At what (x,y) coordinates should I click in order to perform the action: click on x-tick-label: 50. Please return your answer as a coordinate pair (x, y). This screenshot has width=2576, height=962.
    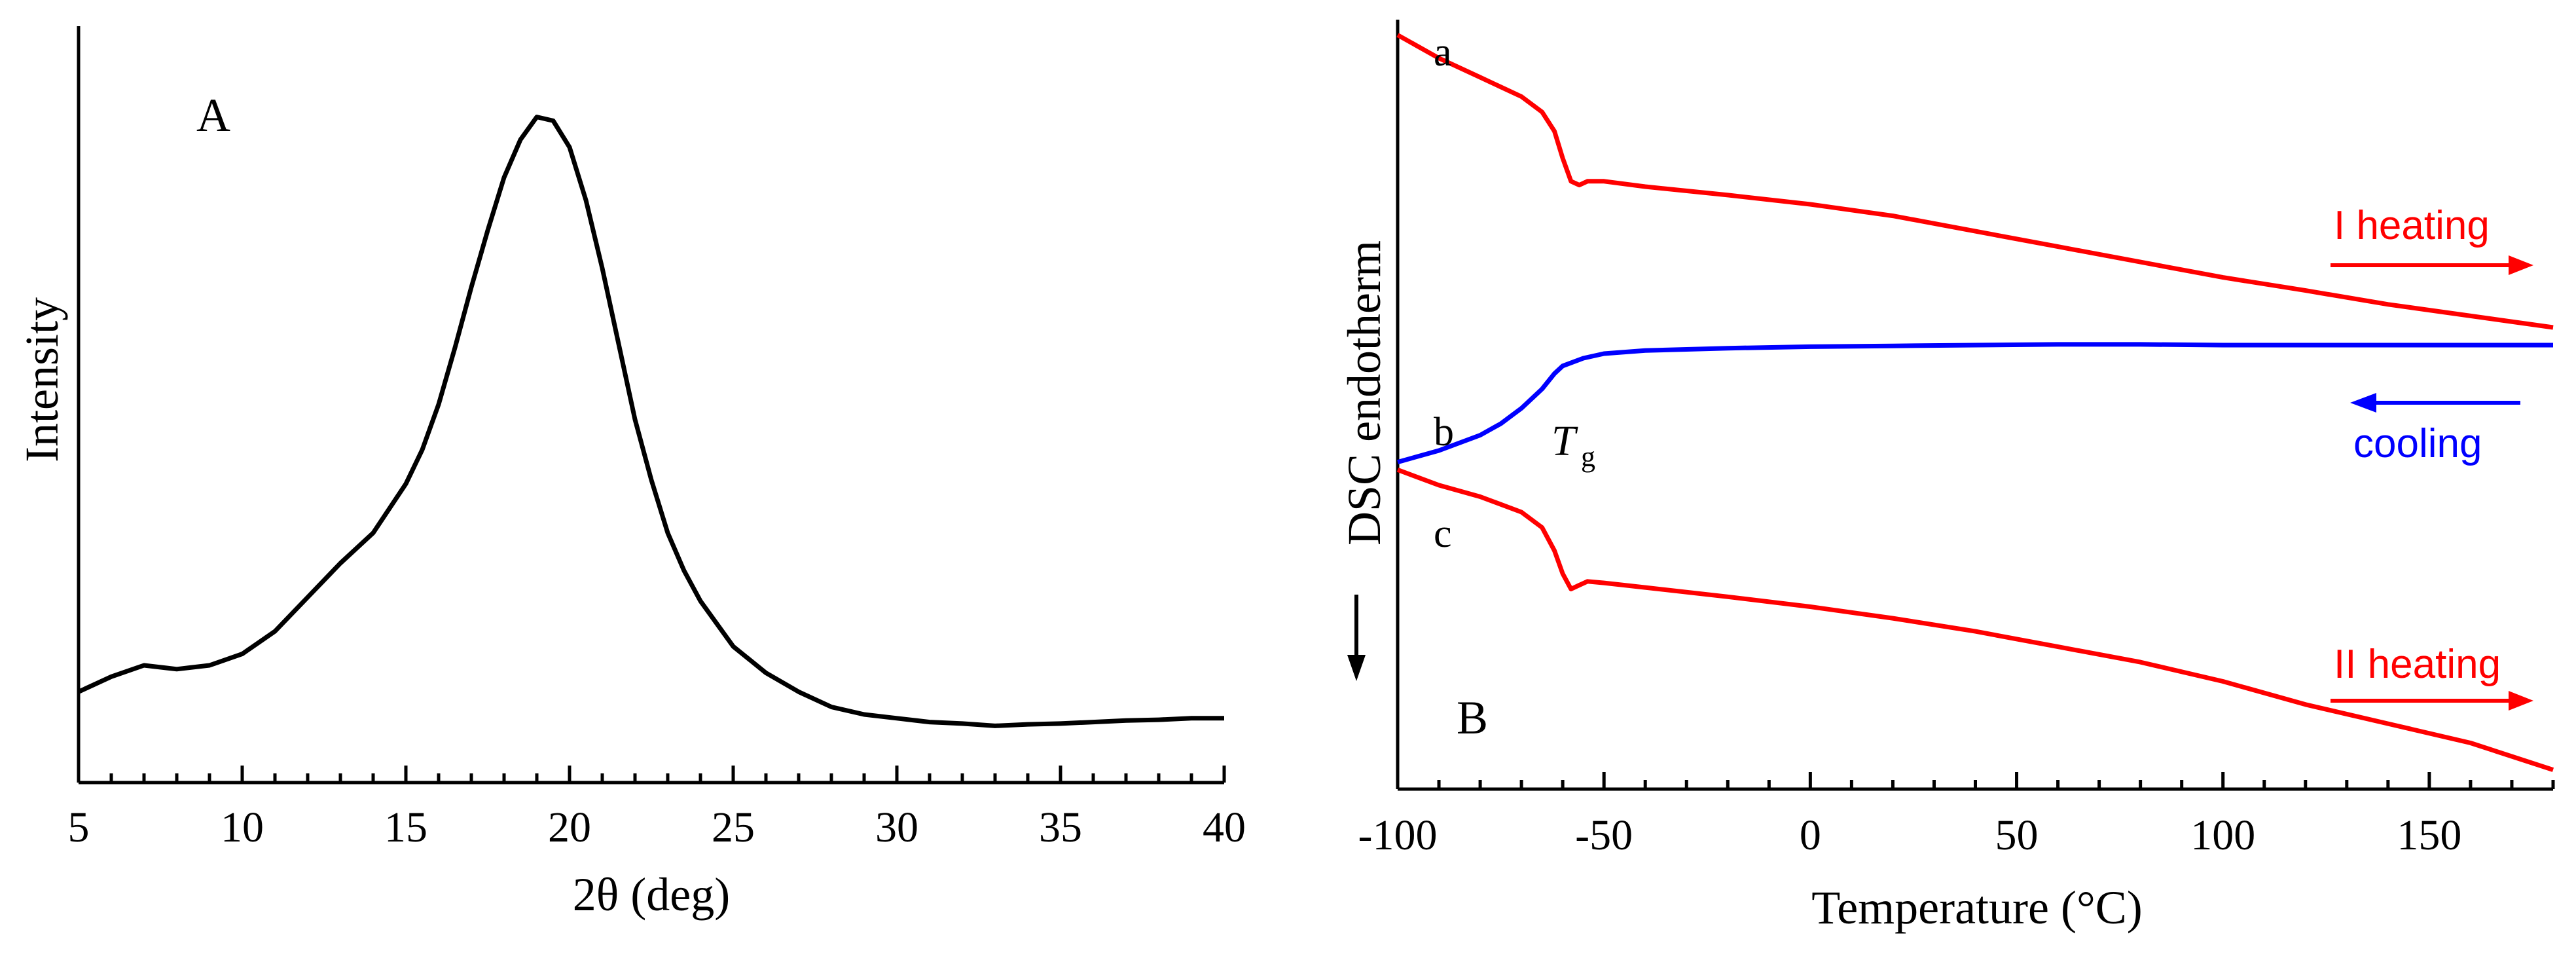
    Looking at the image, I should click on (2017, 835).